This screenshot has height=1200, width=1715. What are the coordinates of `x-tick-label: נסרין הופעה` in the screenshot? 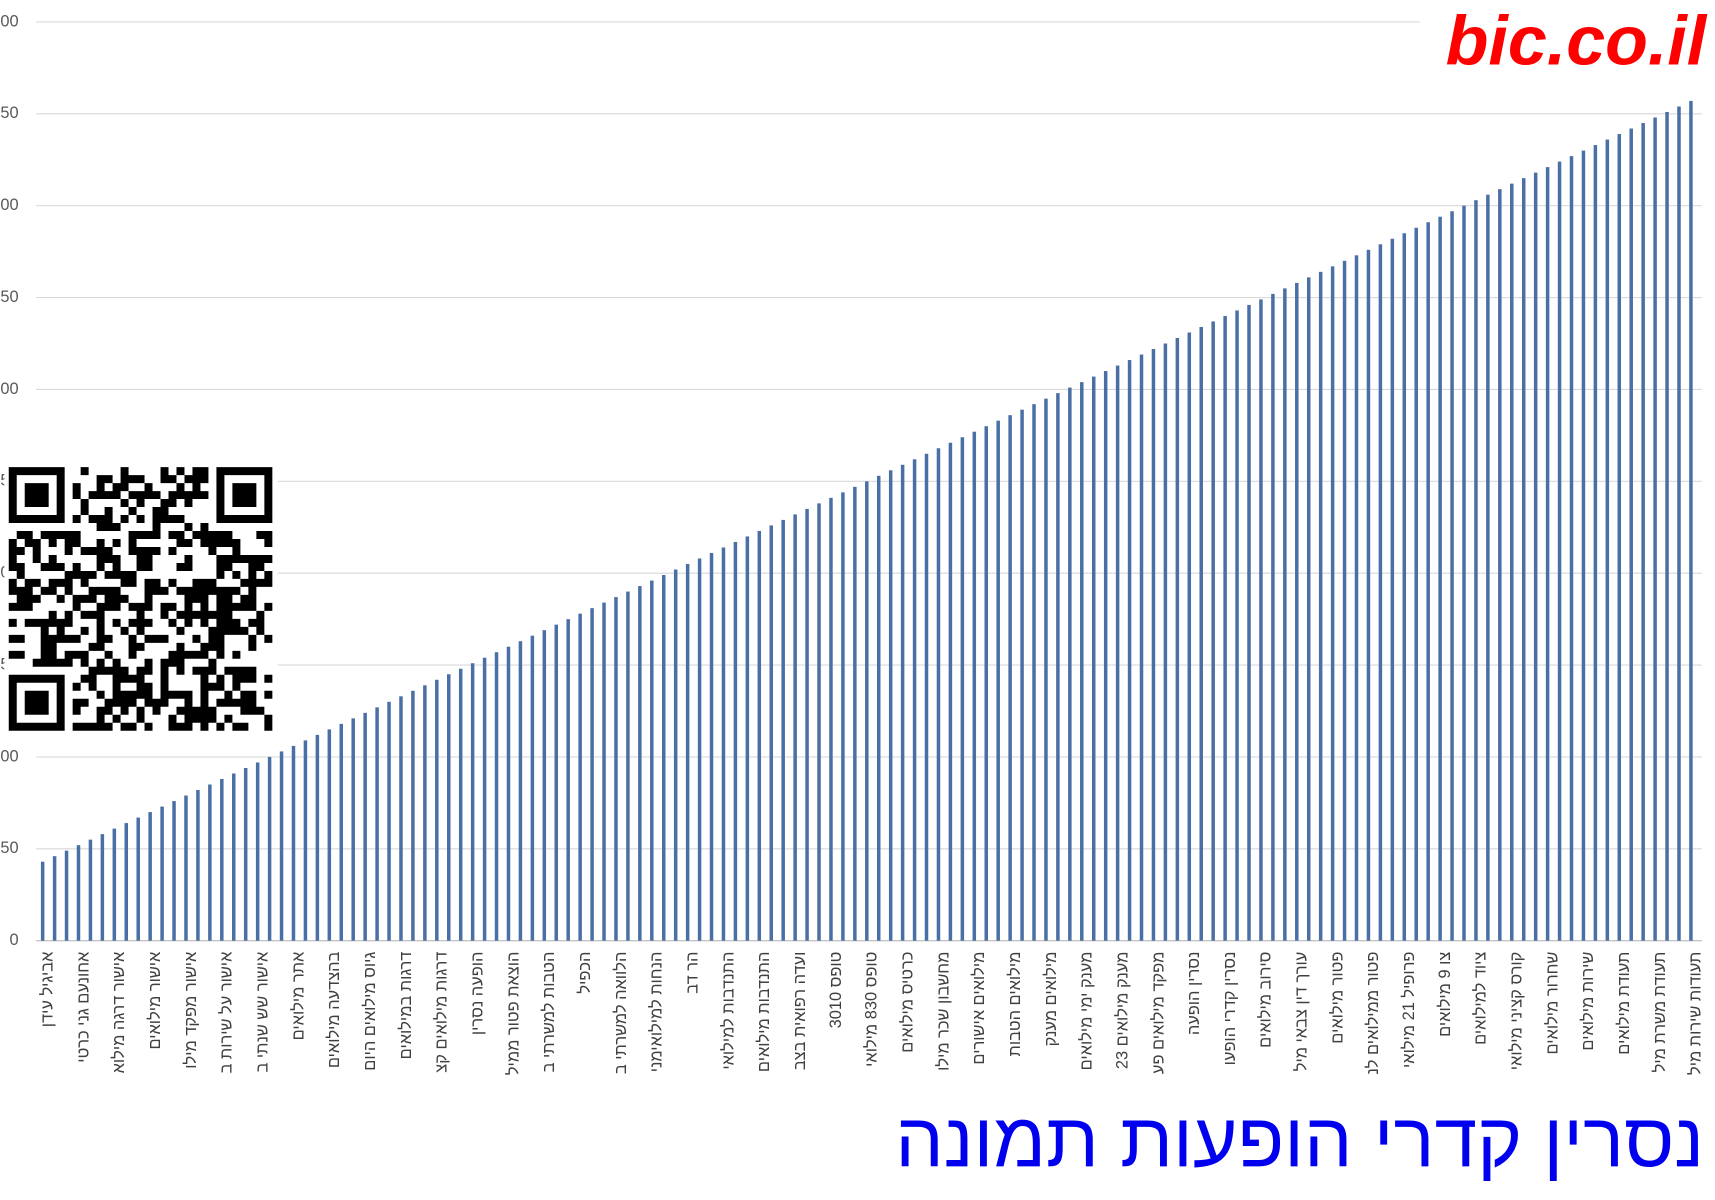 It's located at (1194, 994).